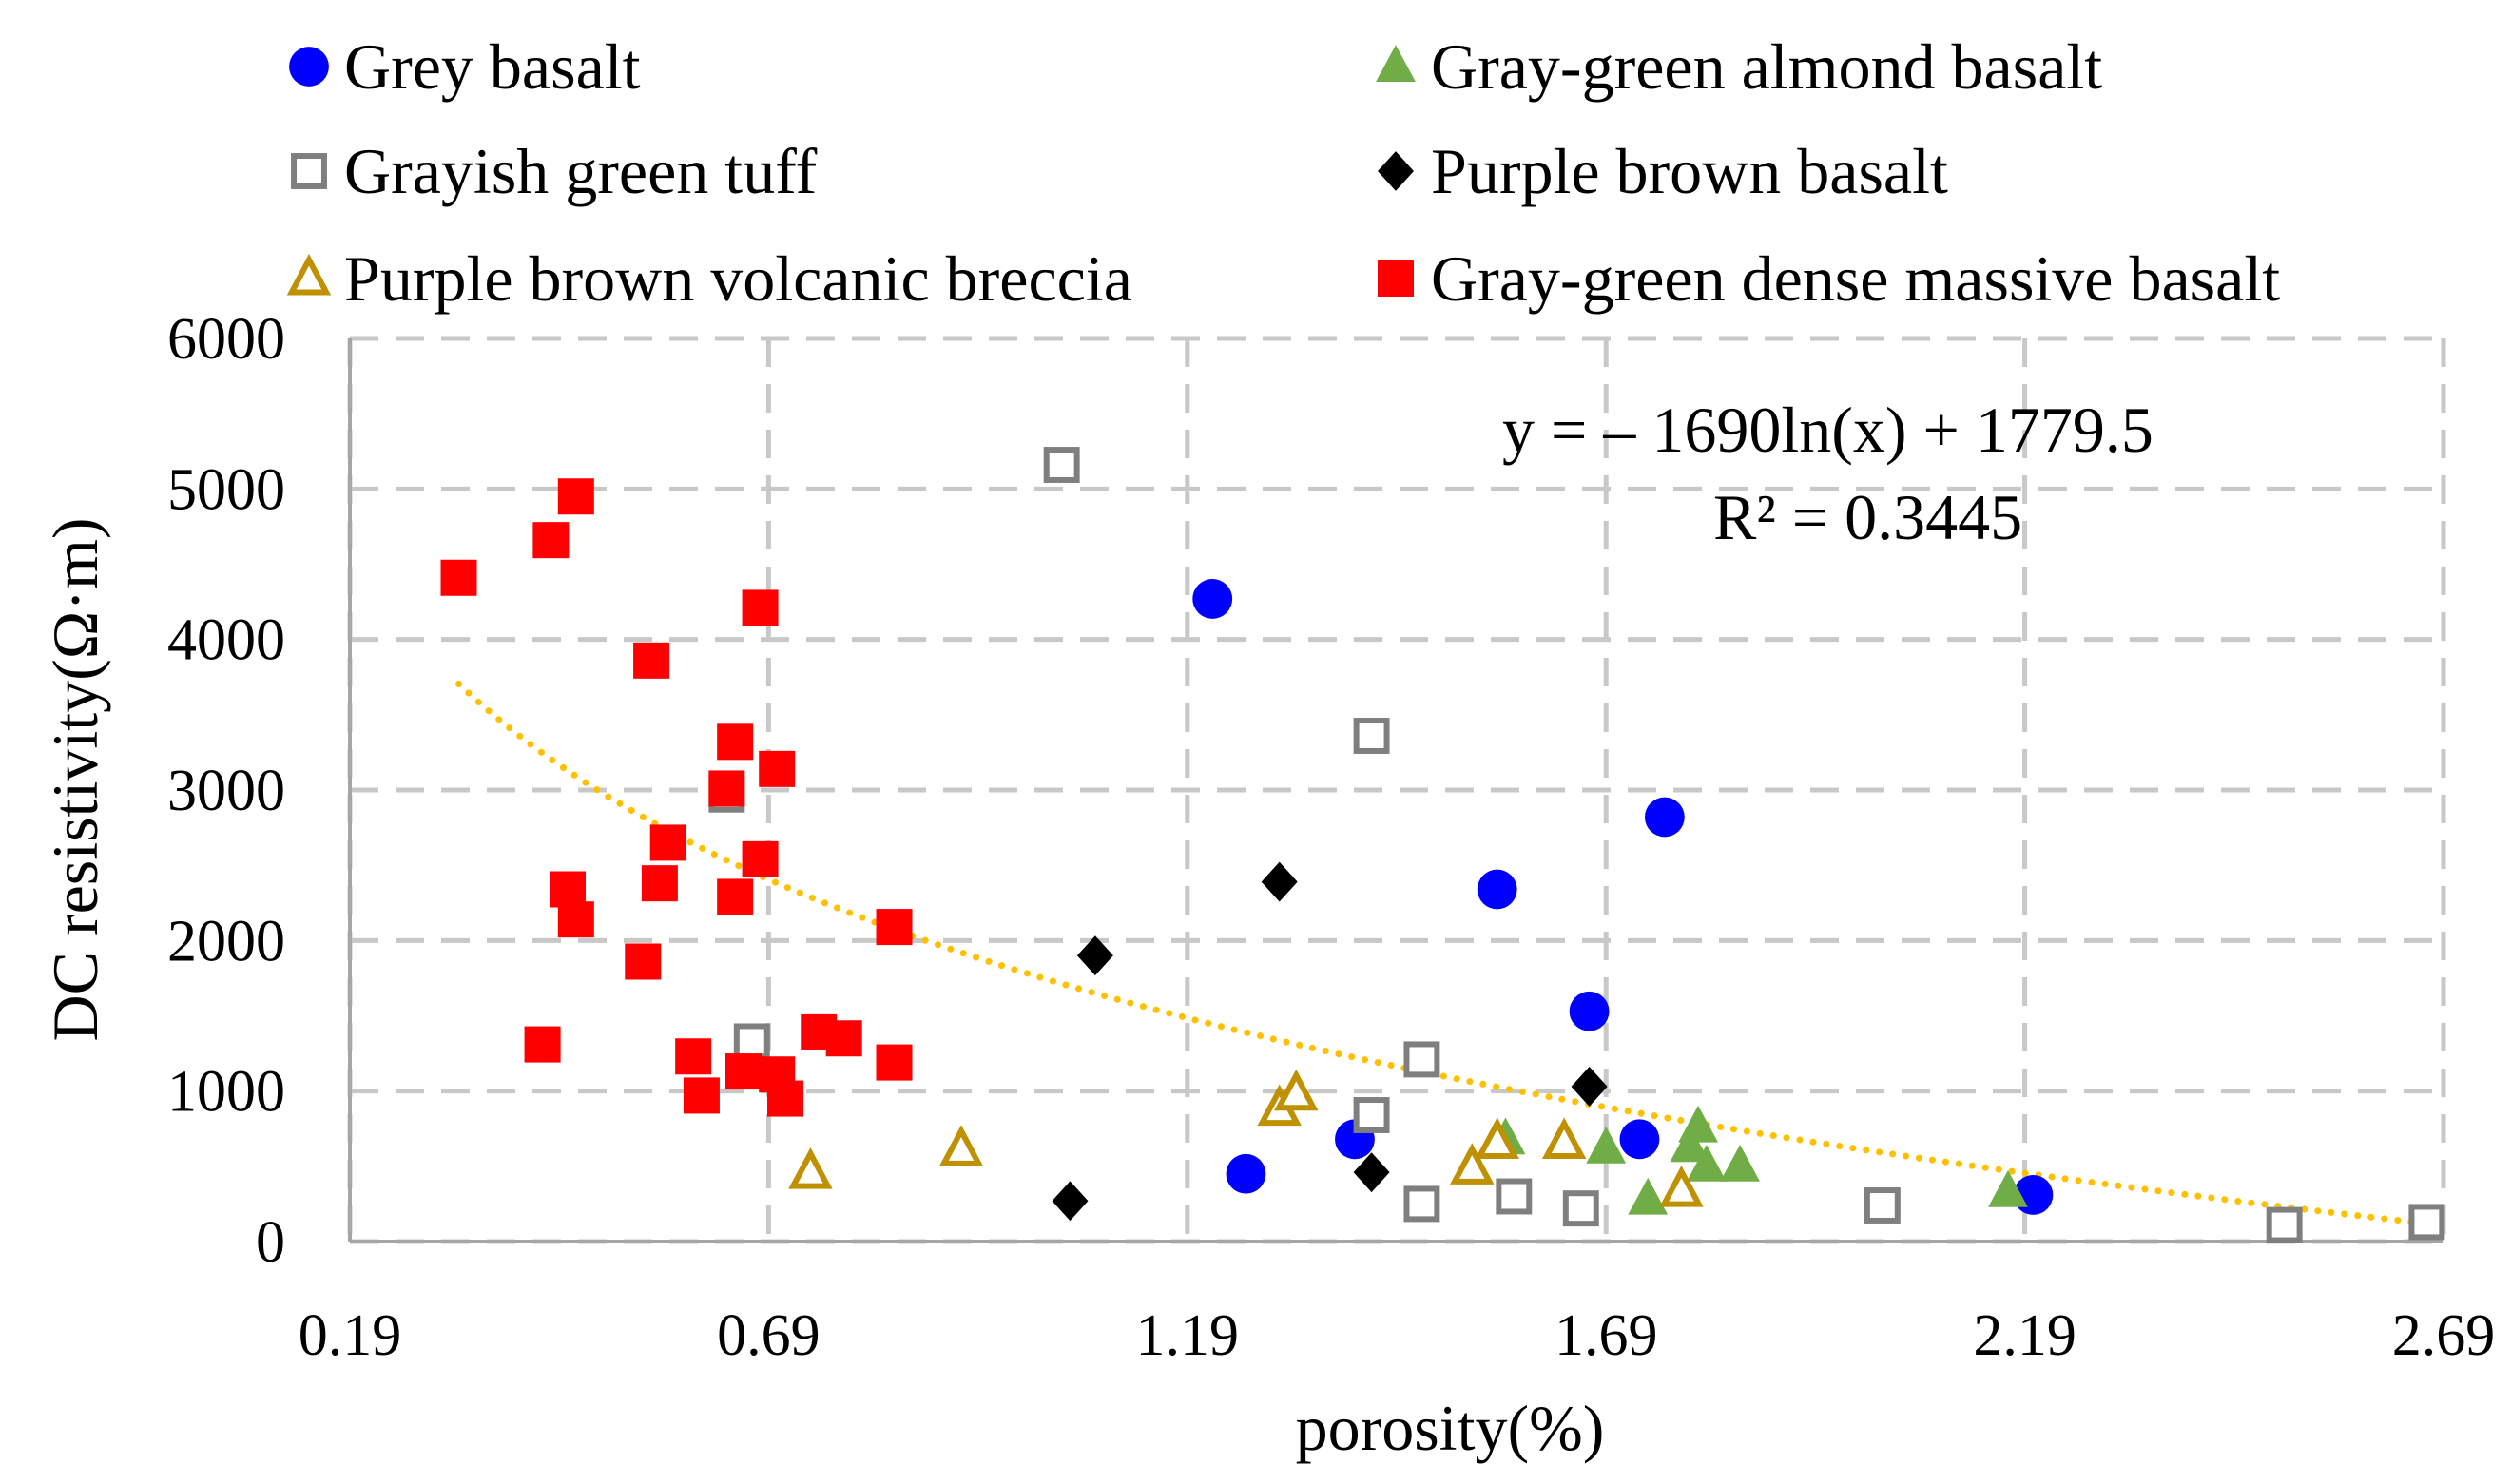 Image resolution: width=2511 pixels, height=1484 pixels. I want to click on legend-label: Purple brown basalt, so click(1690, 171).